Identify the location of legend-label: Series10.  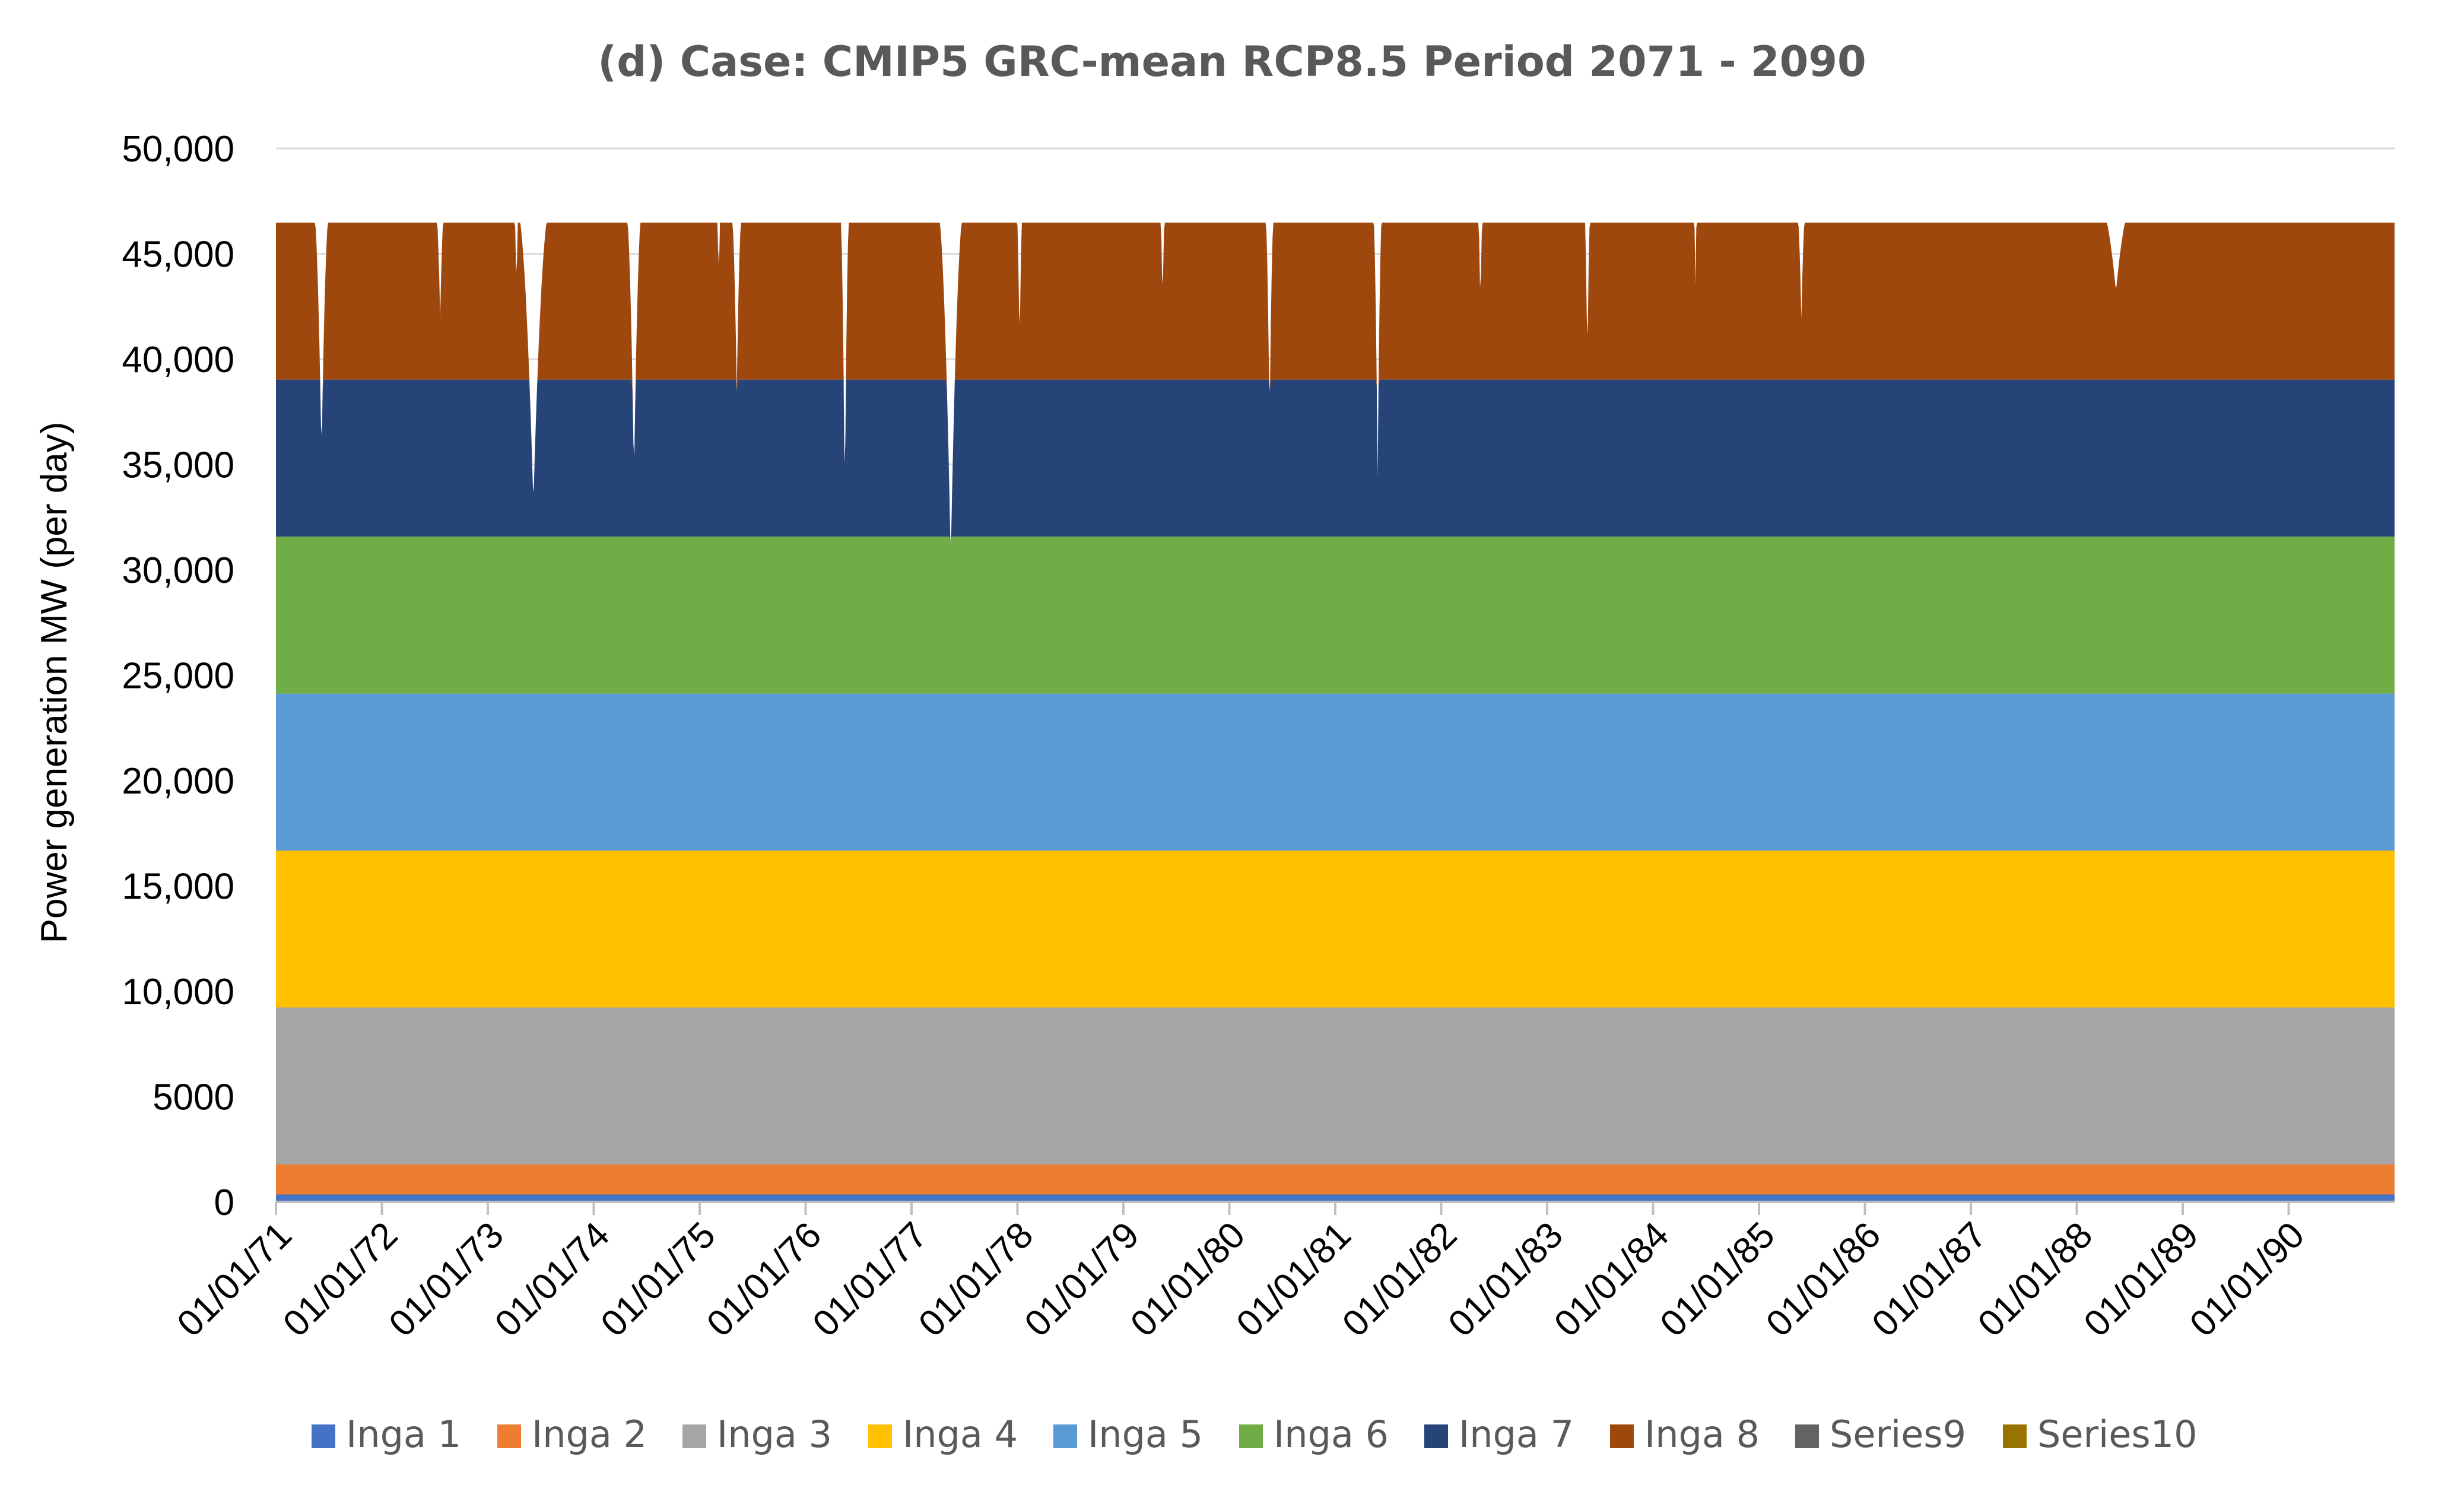
(2117, 1434).